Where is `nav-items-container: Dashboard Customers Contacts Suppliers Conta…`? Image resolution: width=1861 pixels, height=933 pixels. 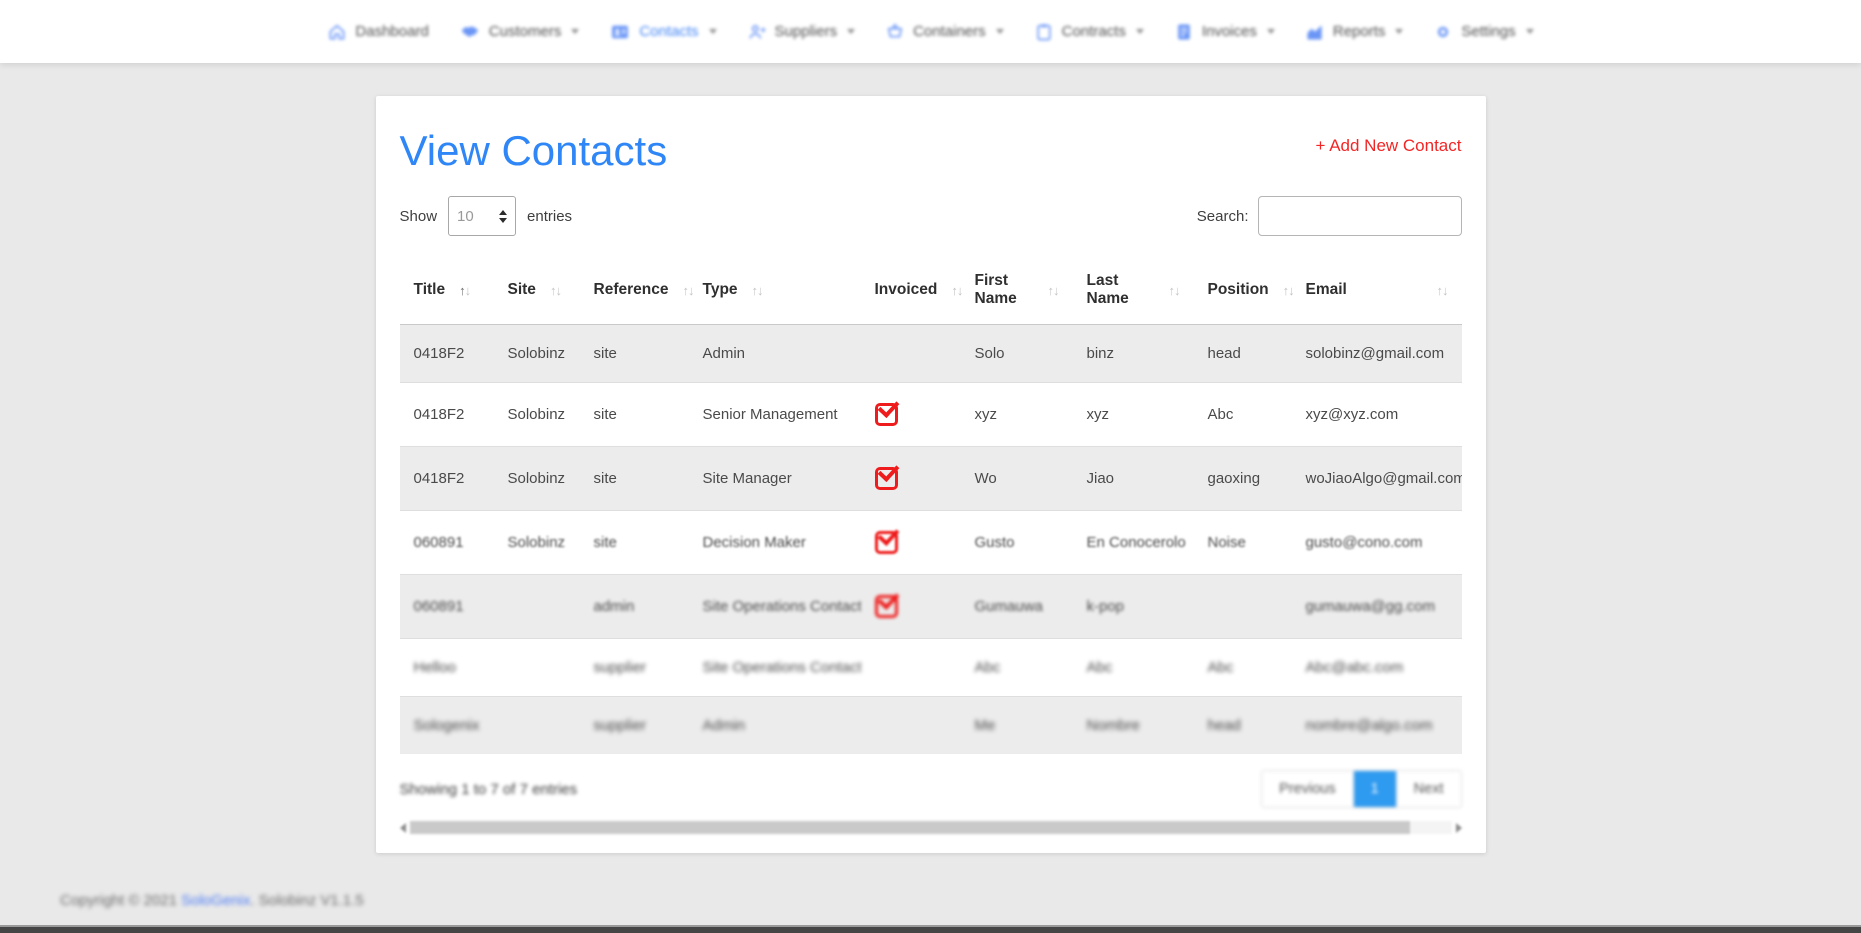 nav-items-container: Dashboard Customers Contacts Suppliers Conta… is located at coordinates (930, 32).